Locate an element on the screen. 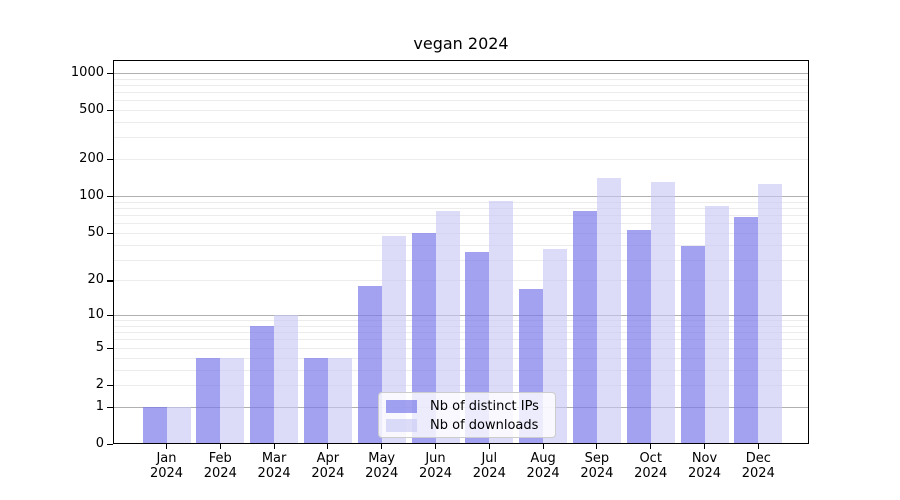 The width and height of the screenshot is (900, 500). x-tick-month: Nov is located at coordinates (704, 458).